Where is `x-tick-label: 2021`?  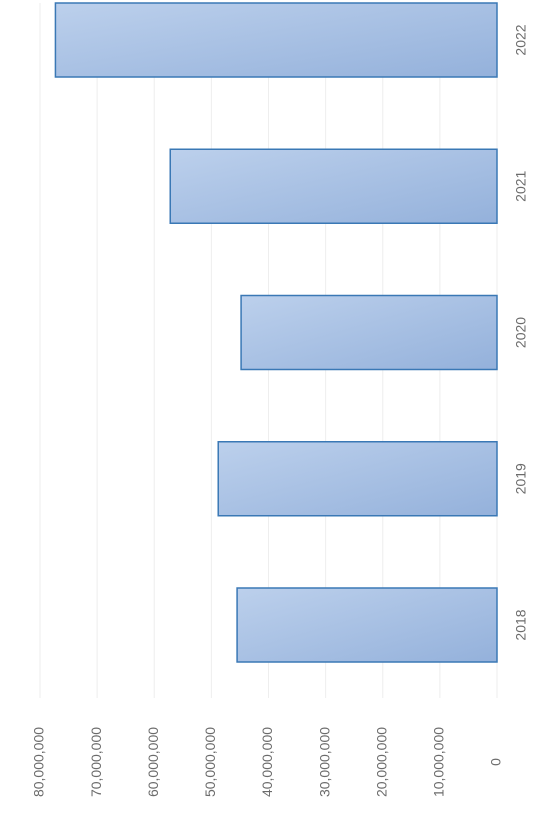 x-tick-label: 2021 is located at coordinates (521, 185).